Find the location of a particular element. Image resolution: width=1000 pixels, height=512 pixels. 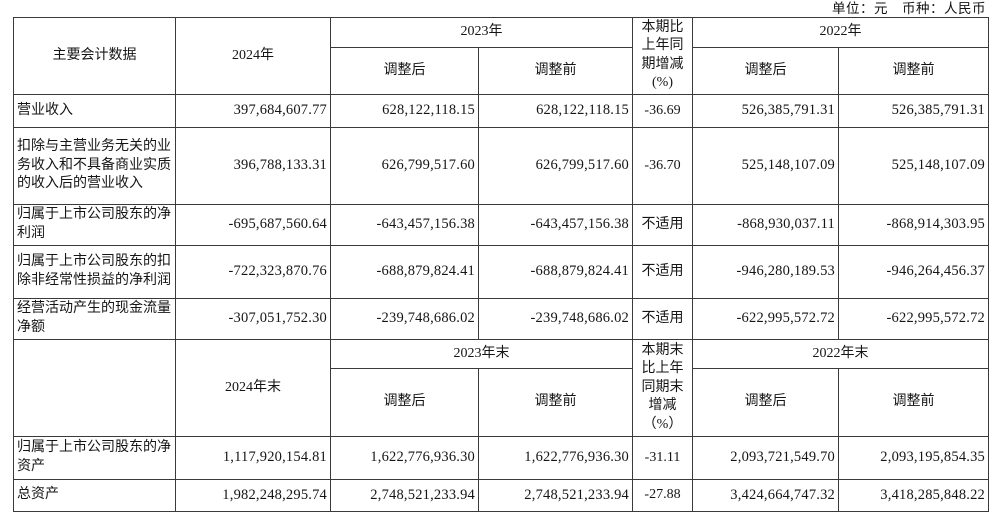

row-label: 总资产 is located at coordinates (94, 495).